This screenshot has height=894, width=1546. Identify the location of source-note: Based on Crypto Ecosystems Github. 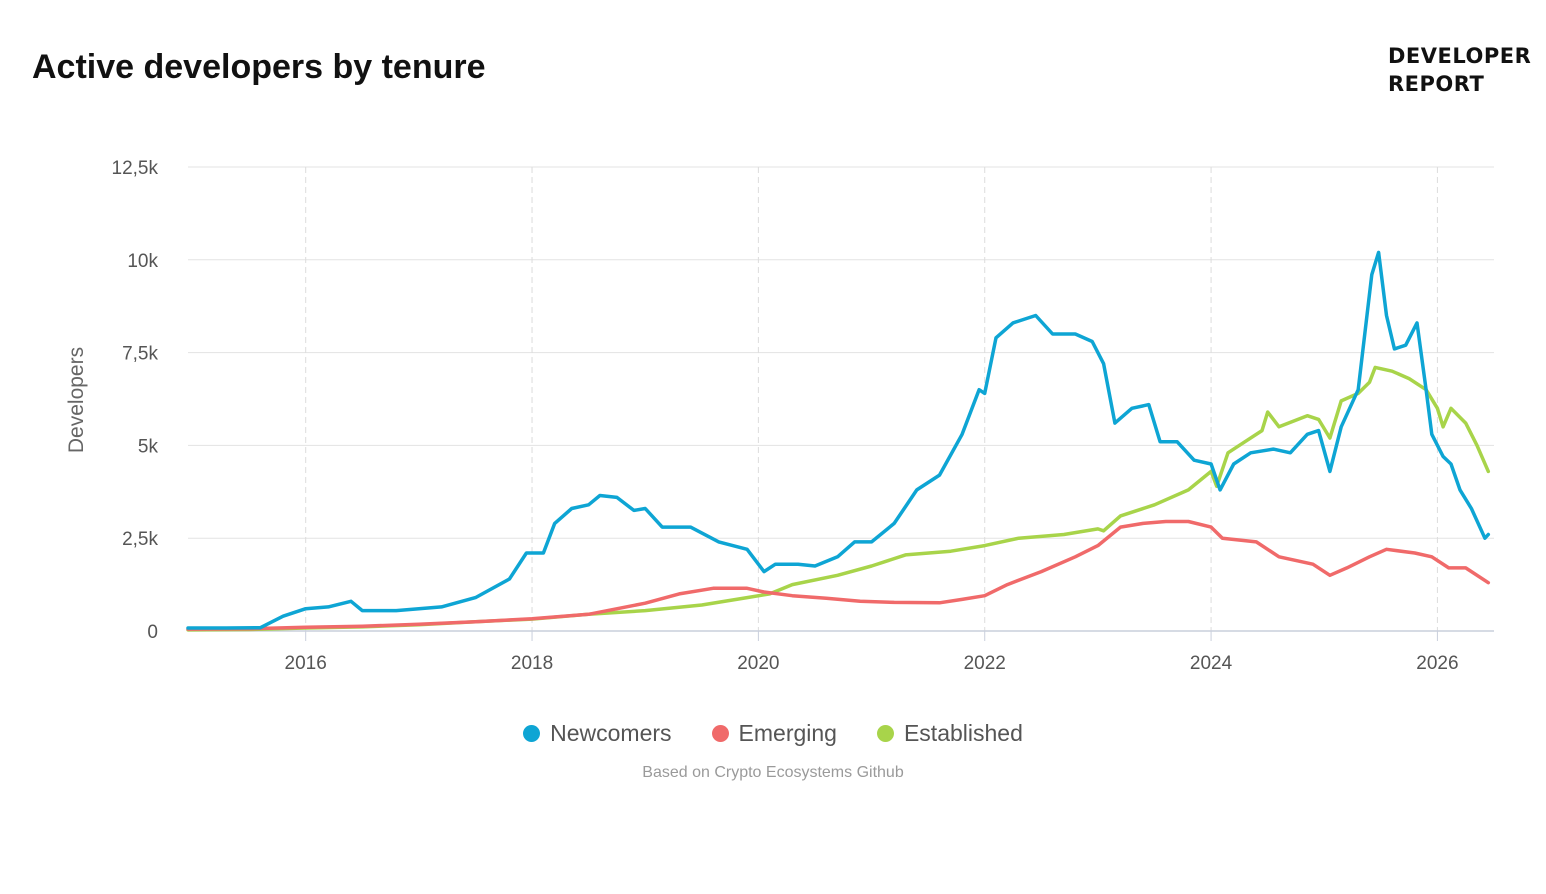
(773, 772).